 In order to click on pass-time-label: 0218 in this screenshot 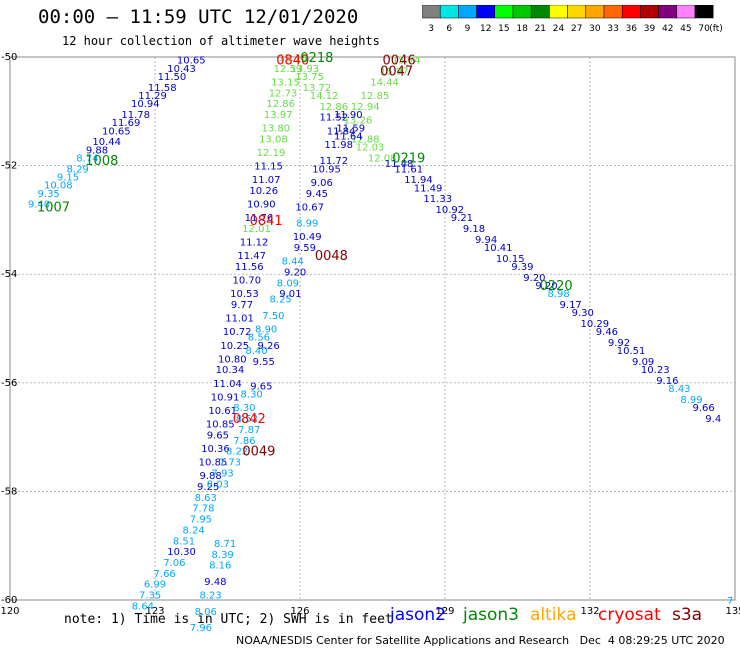, I will do `click(316, 58)`.